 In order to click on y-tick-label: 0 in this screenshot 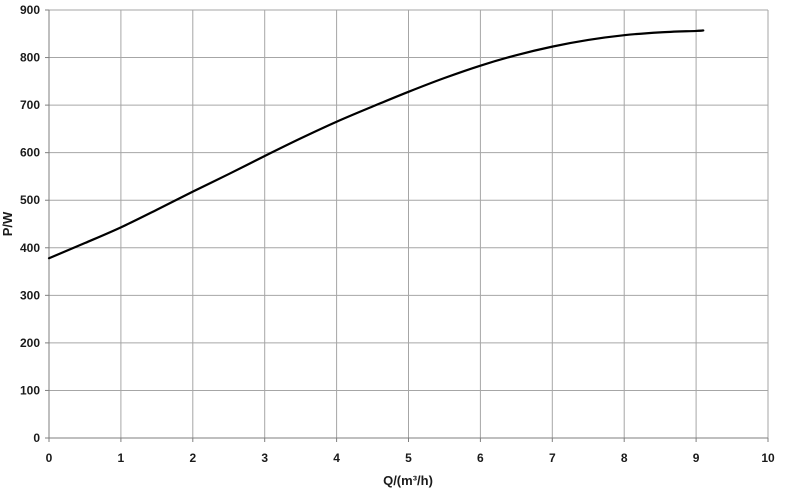, I will do `click(36, 438)`.